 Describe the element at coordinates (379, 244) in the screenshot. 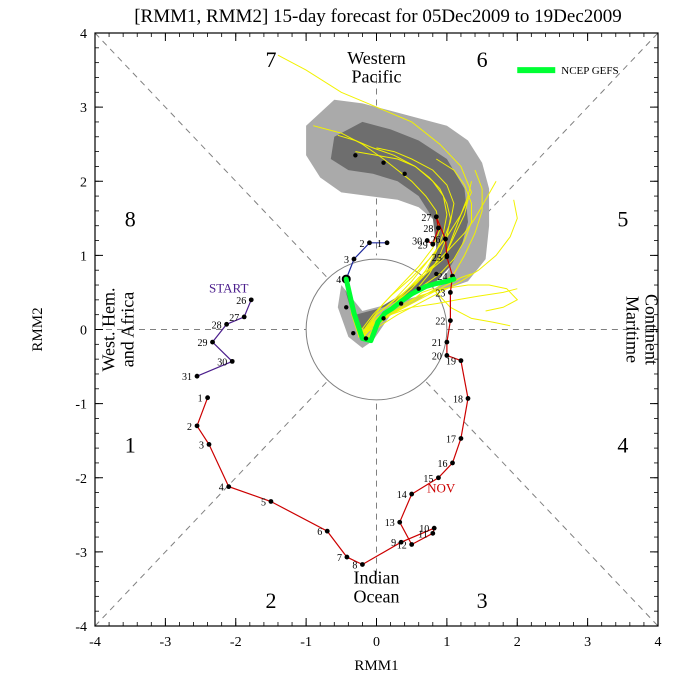

I see `series-3-day-label: 1` at that location.